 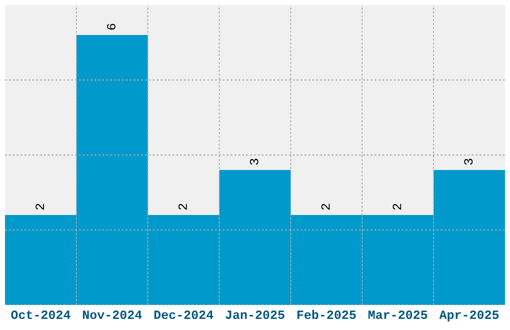 What do you see at coordinates (398, 315) in the screenshot?
I see `x-tick-label: Mar-2025` at bounding box center [398, 315].